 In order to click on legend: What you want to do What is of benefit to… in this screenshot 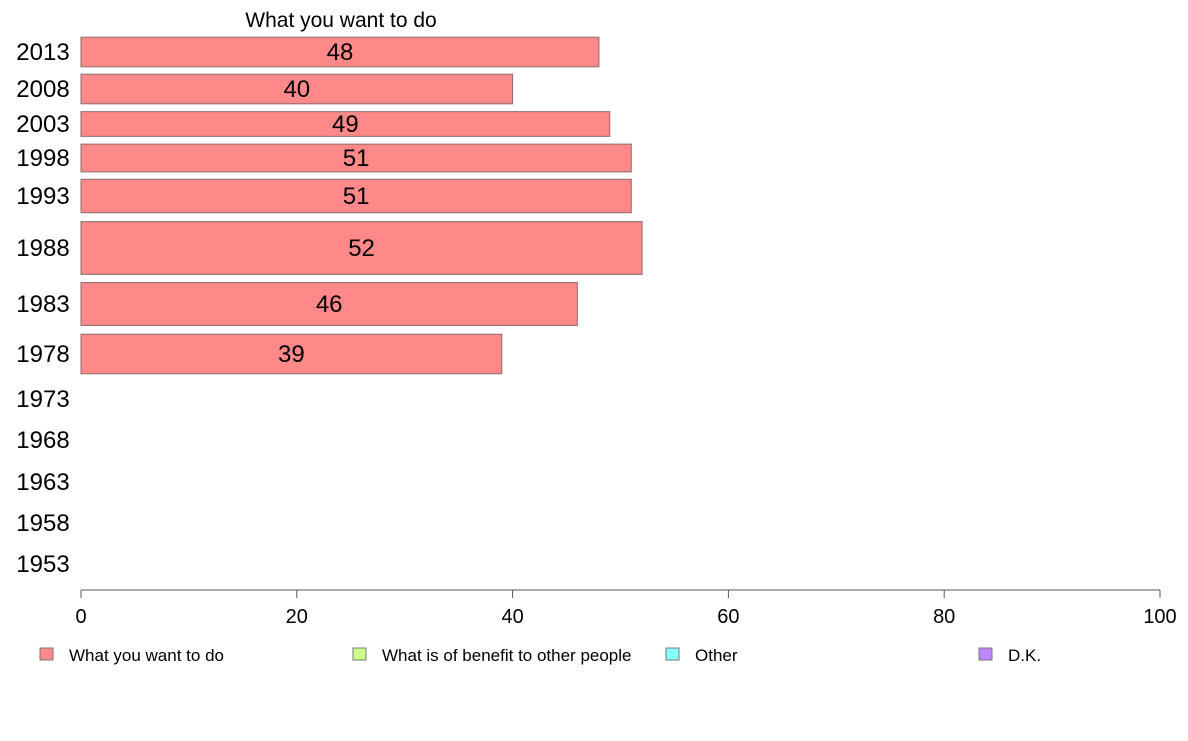, I will do `click(540, 655)`.